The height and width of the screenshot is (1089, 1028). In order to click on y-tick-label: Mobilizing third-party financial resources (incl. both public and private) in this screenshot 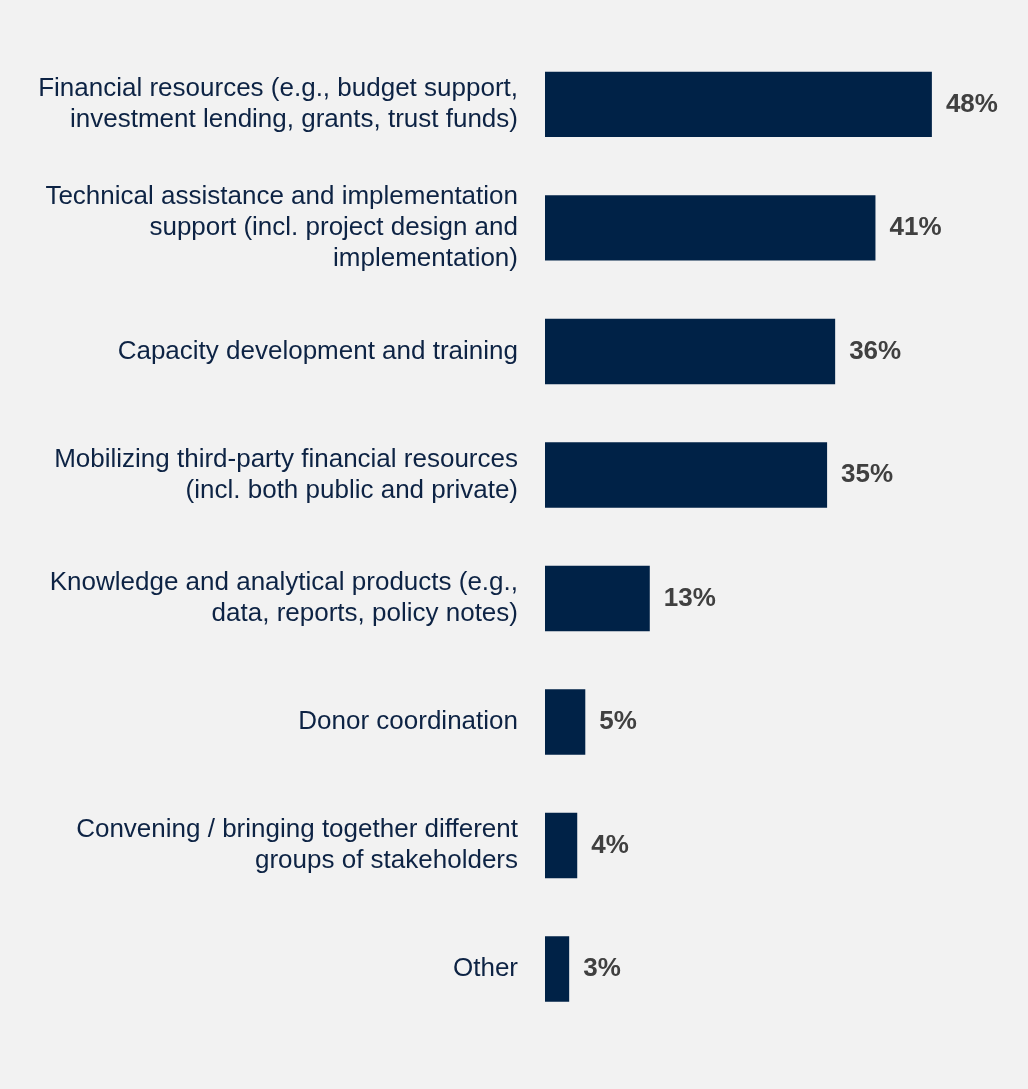, I will do `click(286, 473)`.